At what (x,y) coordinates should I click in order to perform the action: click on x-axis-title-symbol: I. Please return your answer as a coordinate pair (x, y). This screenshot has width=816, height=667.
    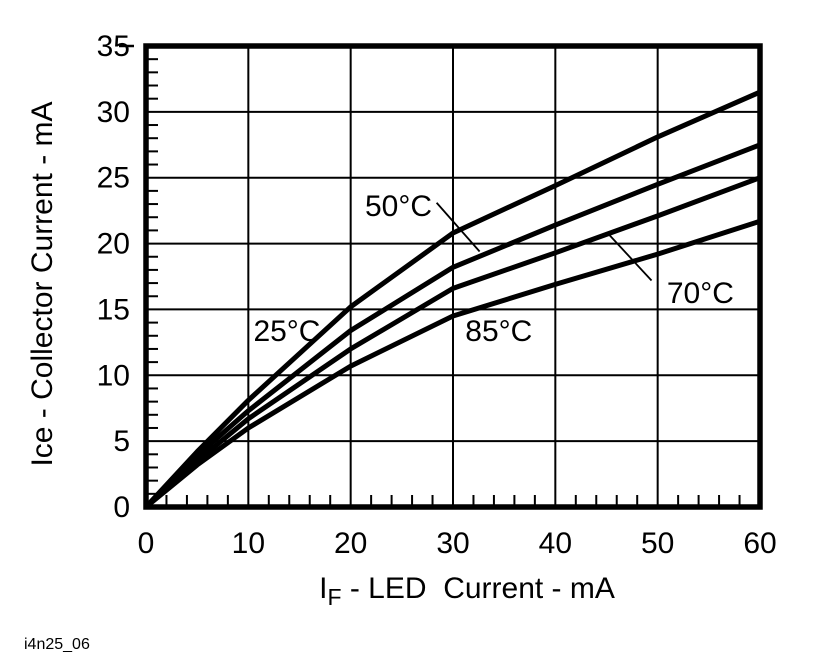
    Looking at the image, I should click on (323, 588).